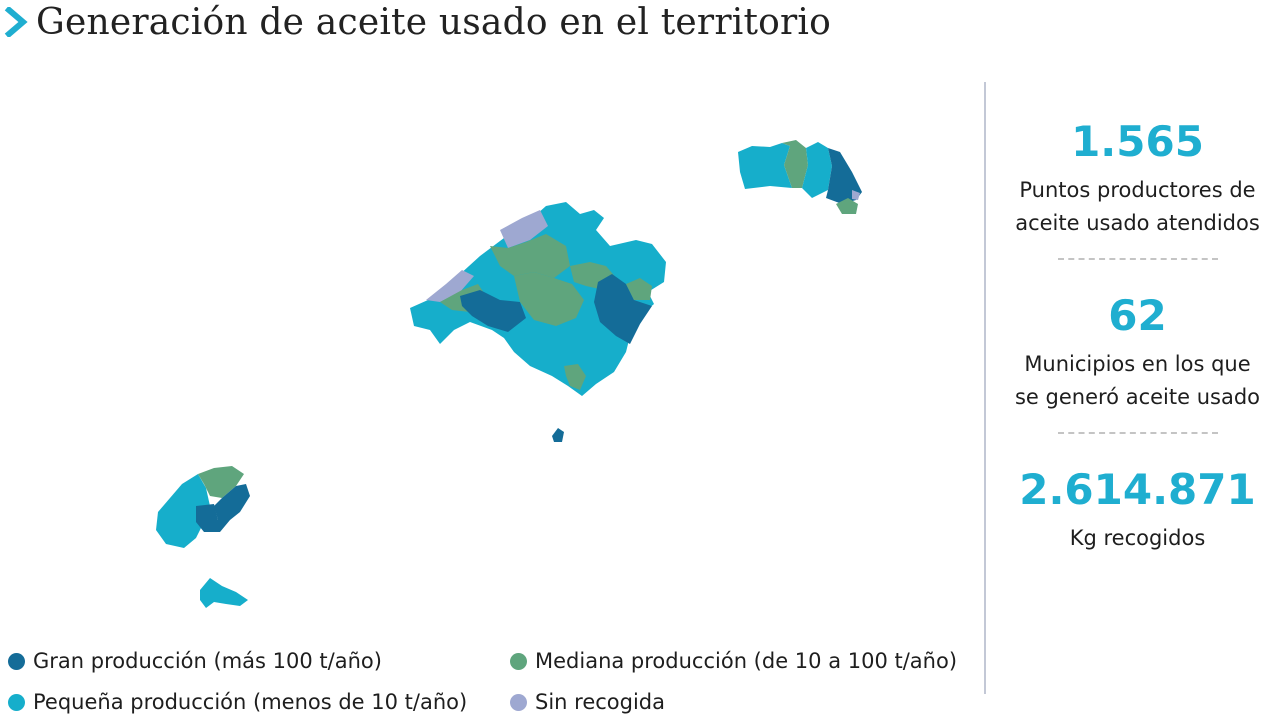 The image size is (1280, 728). I want to click on legend-label: Gran producción (más 100 t/año), so click(207, 661).